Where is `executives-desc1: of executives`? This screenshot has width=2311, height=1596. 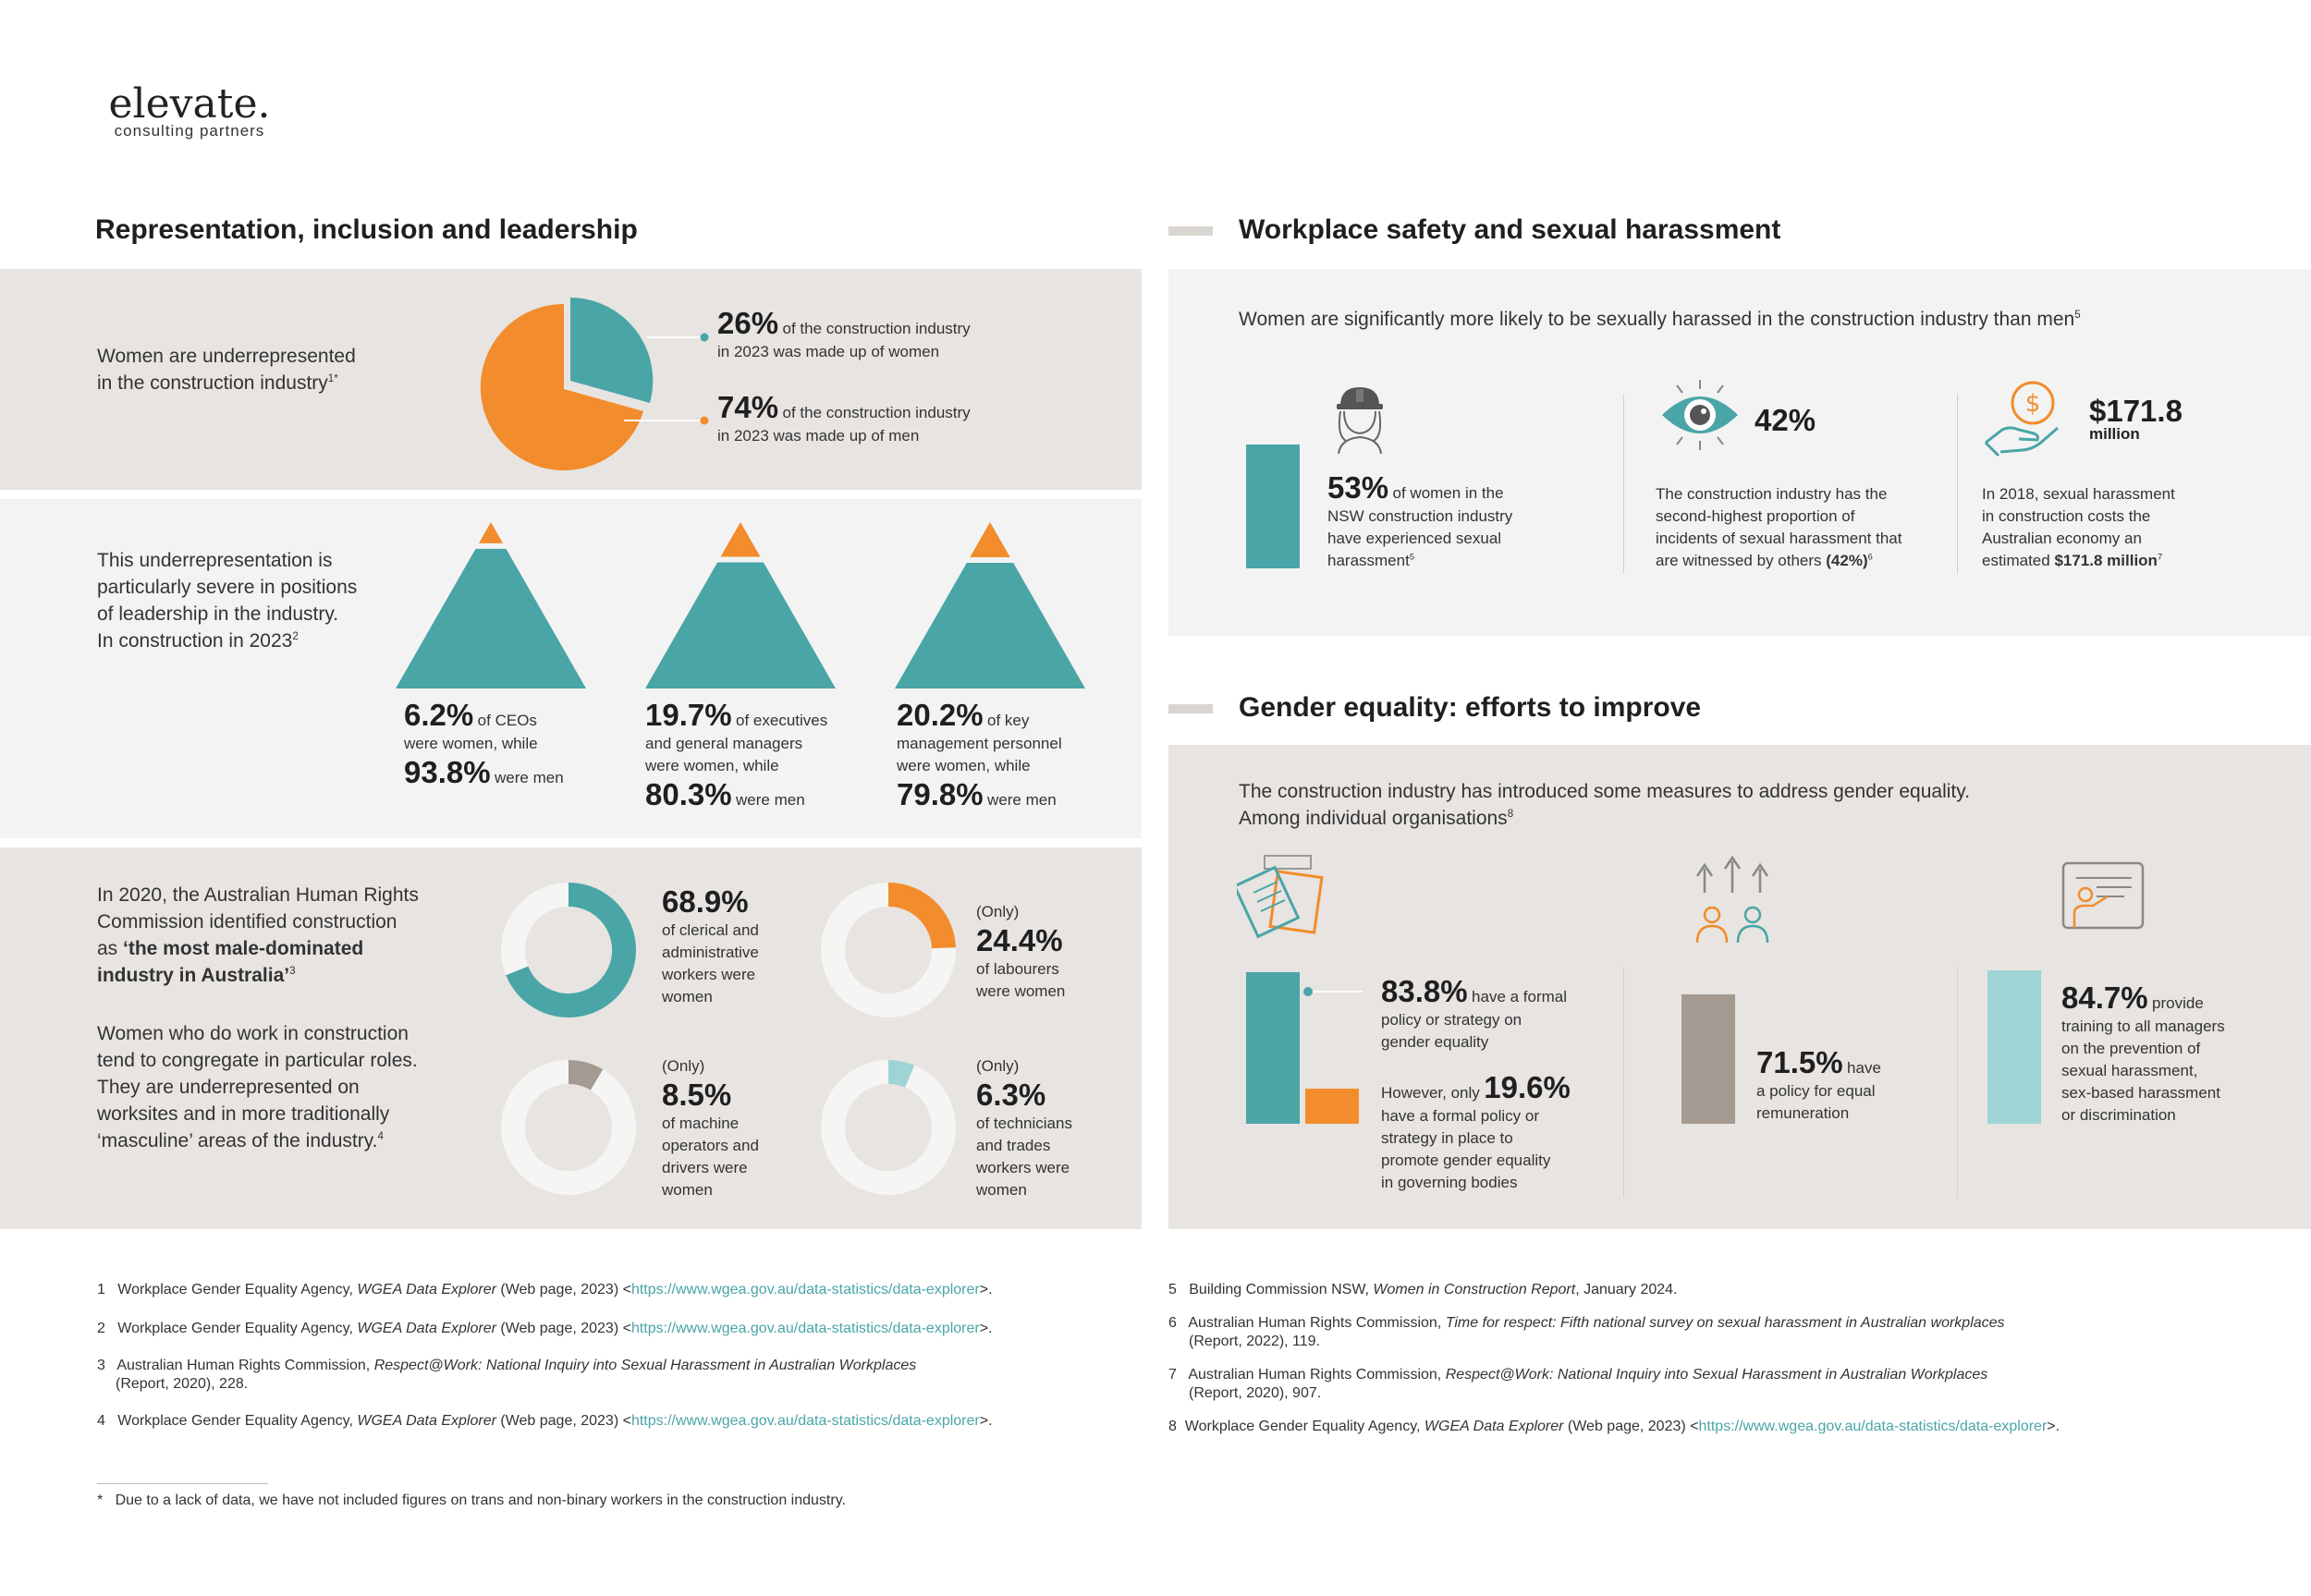 executives-desc1: of executives is located at coordinates (782, 720).